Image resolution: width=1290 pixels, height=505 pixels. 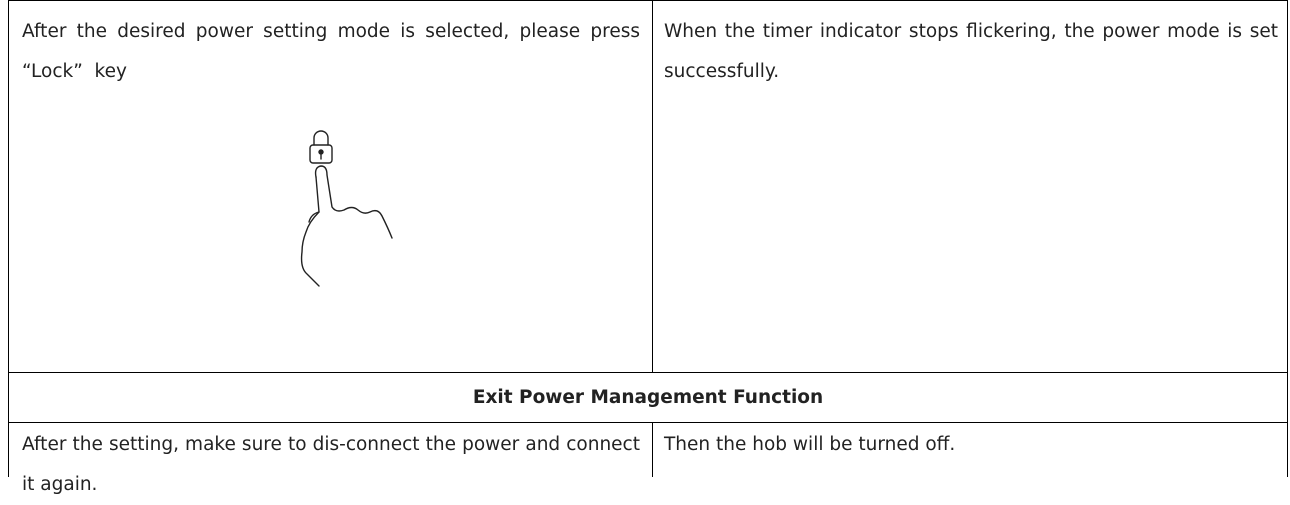 I want to click on press-lock-icon, so click(x=346, y=208).